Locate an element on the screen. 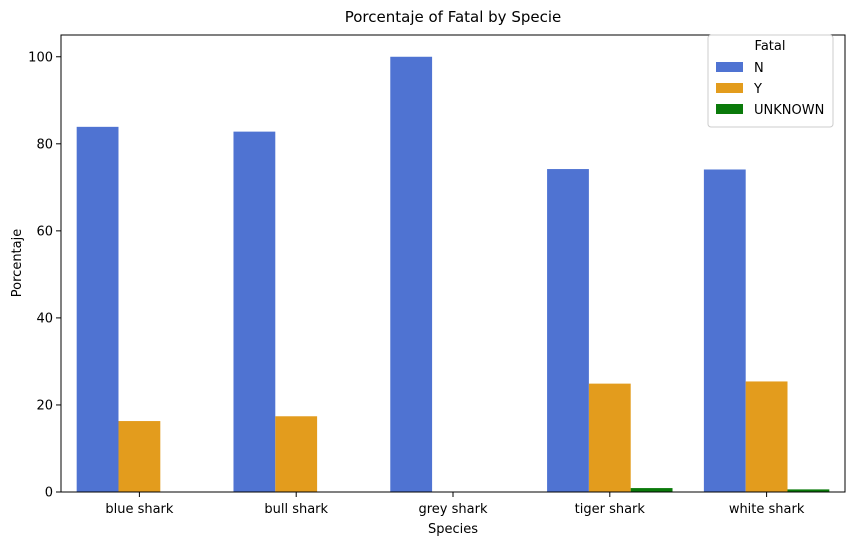 The height and width of the screenshot is (545, 850). y-axis-label: Porcentaje is located at coordinates (17, 263).